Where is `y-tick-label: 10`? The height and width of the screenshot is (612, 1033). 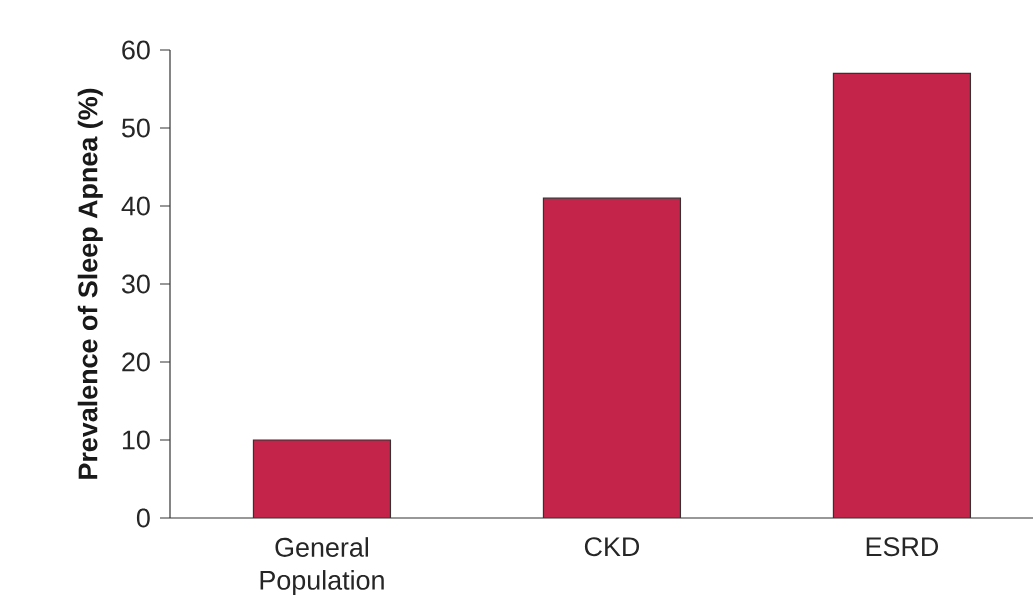 y-tick-label: 10 is located at coordinates (136, 440).